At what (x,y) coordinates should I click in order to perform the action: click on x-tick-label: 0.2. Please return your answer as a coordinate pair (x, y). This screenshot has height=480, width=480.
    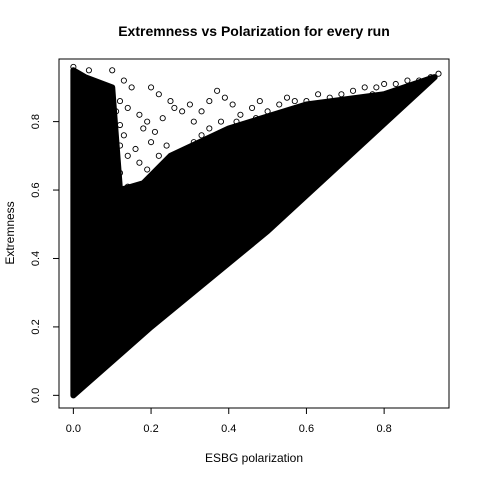
    Looking at the image, I should click on (150, 429).